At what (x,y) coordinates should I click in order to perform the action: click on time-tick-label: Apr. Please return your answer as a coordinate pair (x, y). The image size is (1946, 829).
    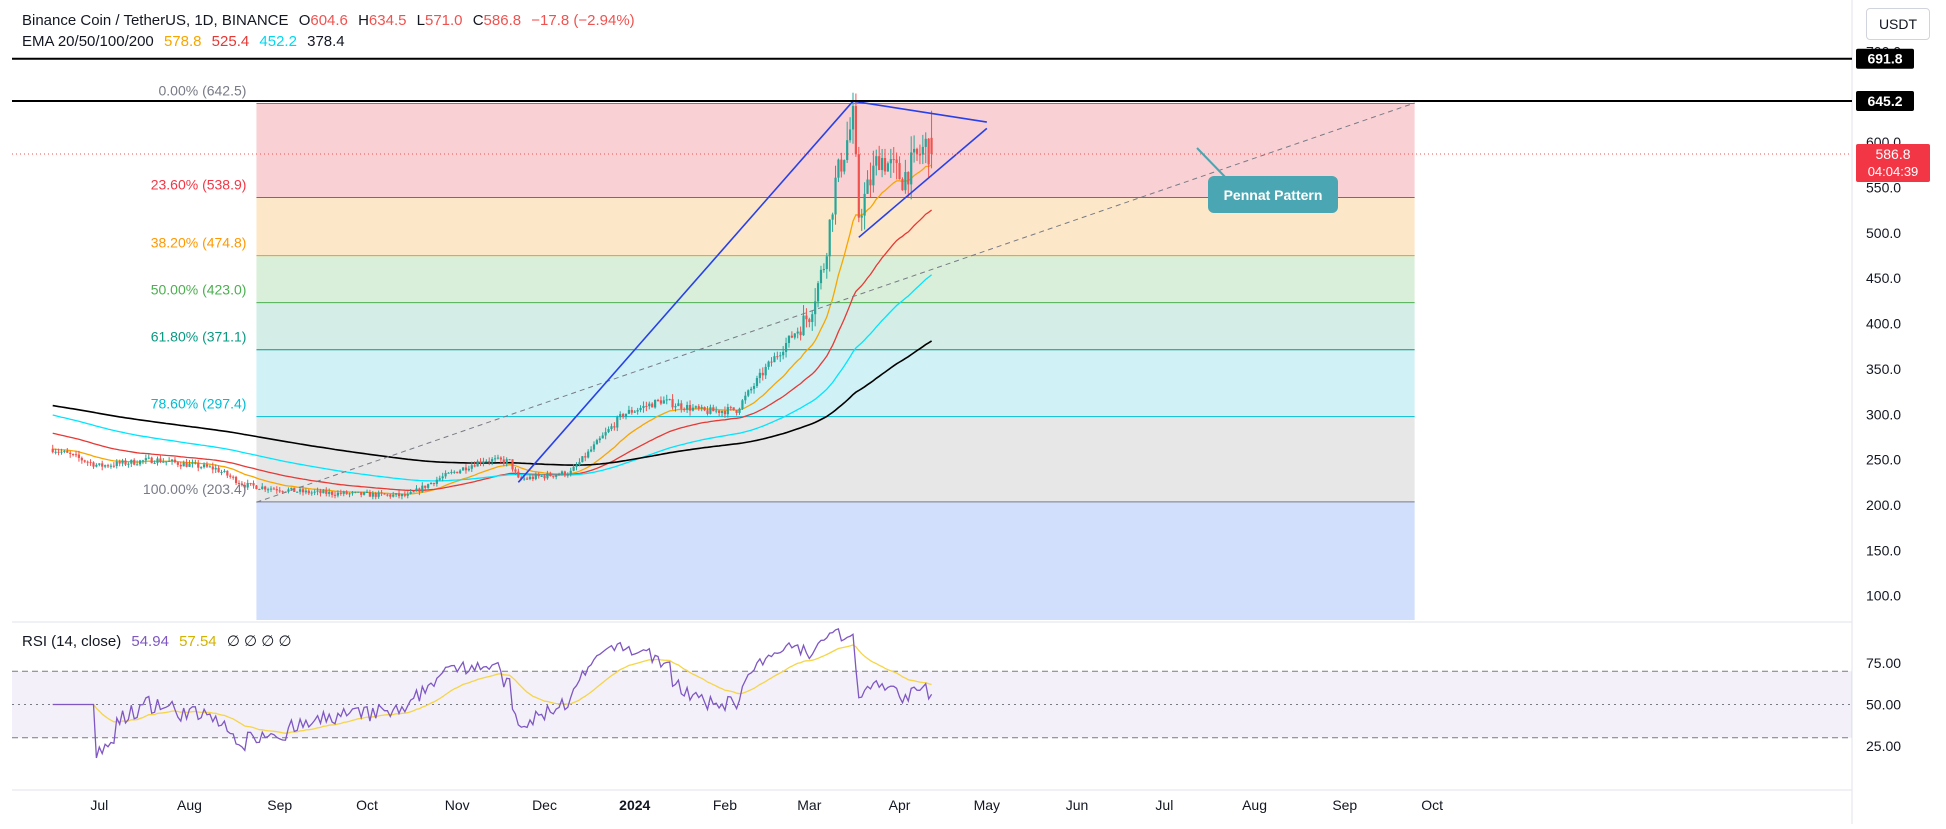
    Looking at the image, I should click on (900, 805).